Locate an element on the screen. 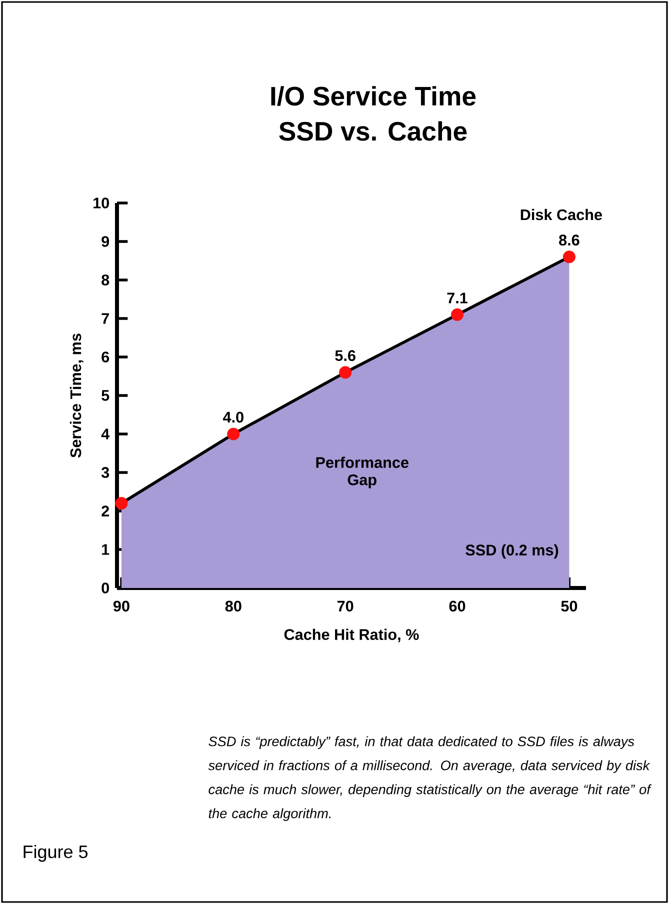 The width and height of the screenshot is (669, 904). y-tick-label: 9 is located at coordinates (106, 241).